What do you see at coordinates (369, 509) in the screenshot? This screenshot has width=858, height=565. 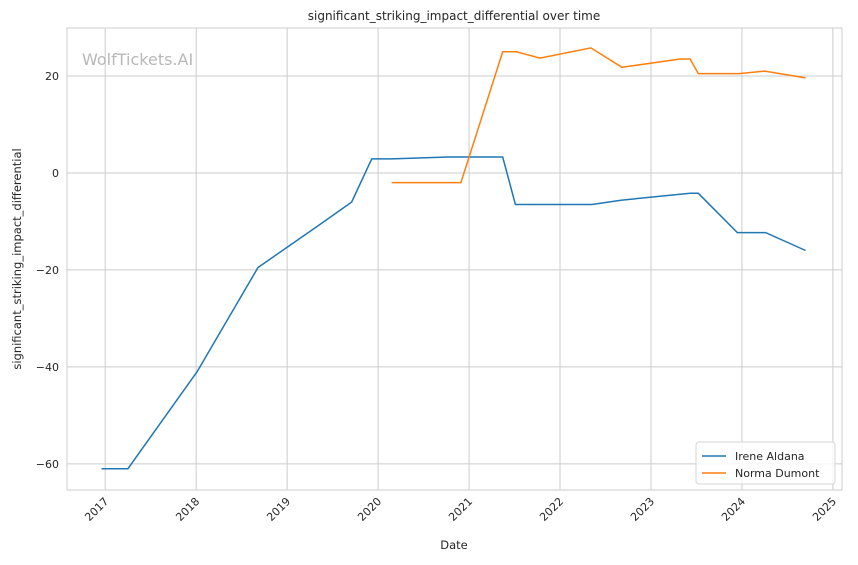 I see `x-tick-label: 2020` at bounding box center [369, 509].